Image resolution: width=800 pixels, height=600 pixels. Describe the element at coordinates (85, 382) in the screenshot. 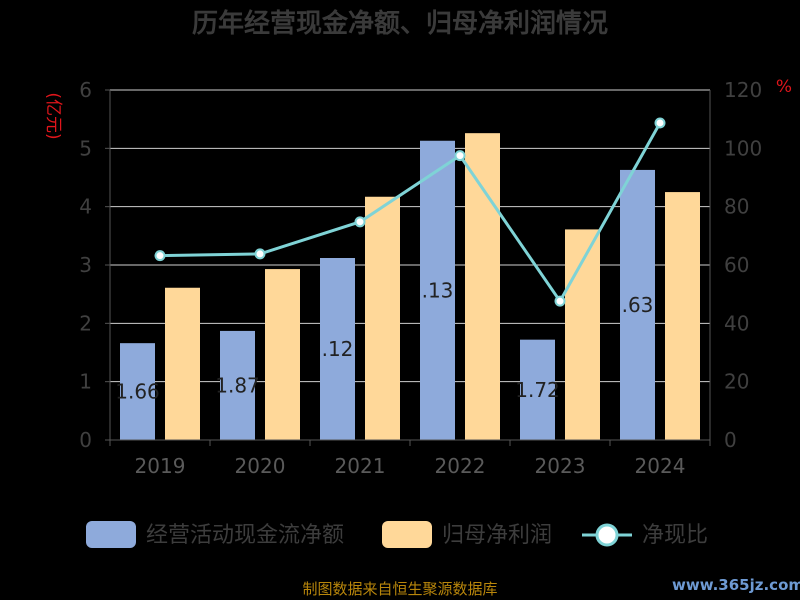

I see `left-tick-label: 1` at that location.